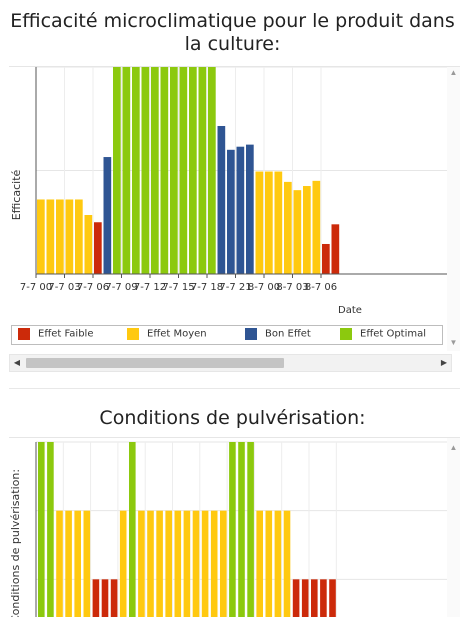 This screenshot has width=465, height=617. I want to click on spray-vertical-scrollbar: ▲, so click(453, 527).